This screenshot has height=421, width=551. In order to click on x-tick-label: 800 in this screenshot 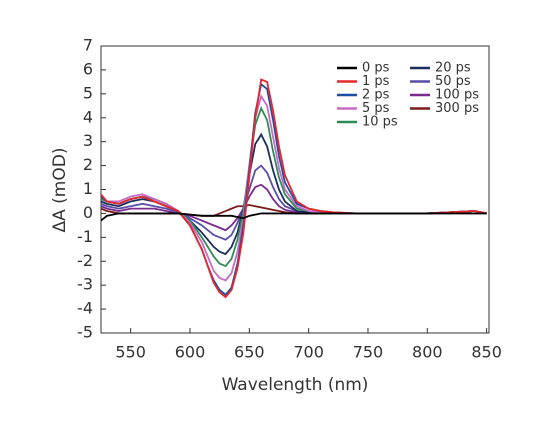, I will do `click(427, 352)`.